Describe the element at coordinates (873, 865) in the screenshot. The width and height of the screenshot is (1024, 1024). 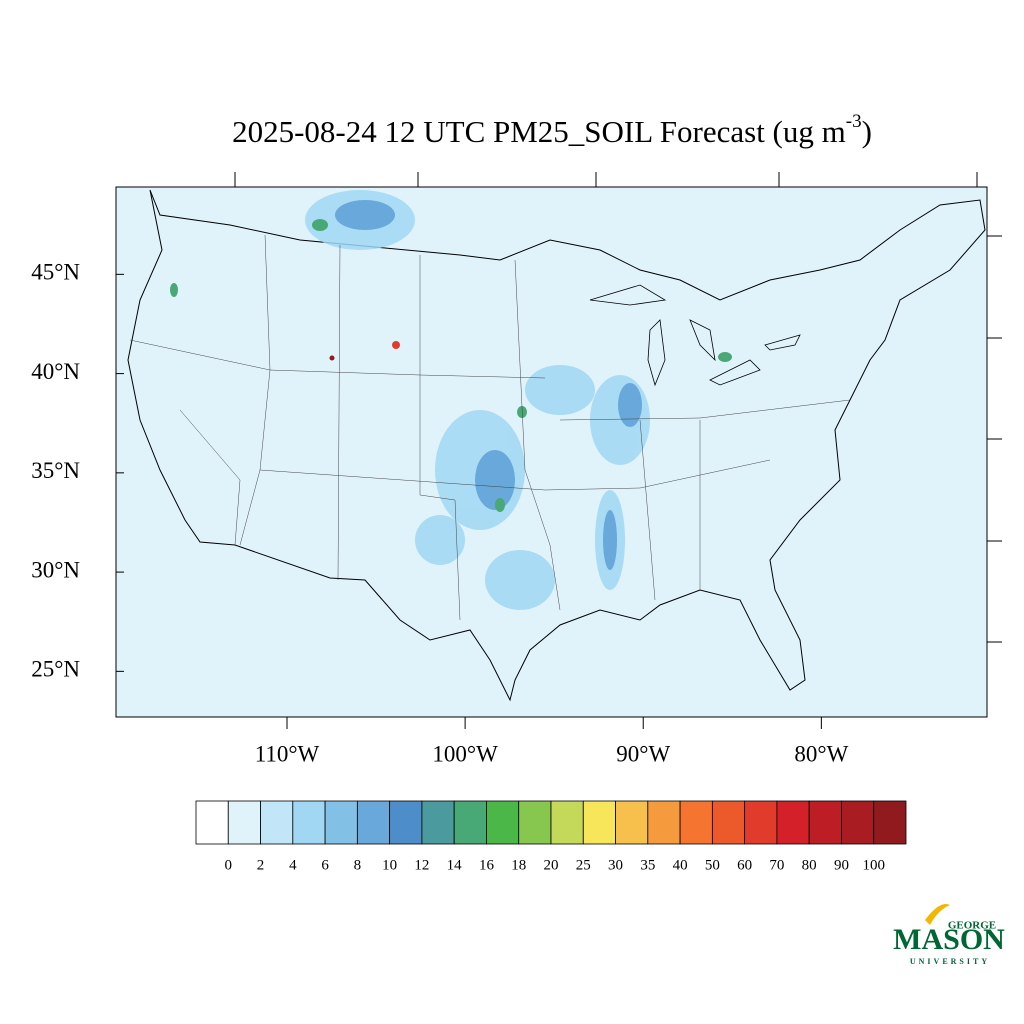
I see `colorbar-label: 100` at that location.